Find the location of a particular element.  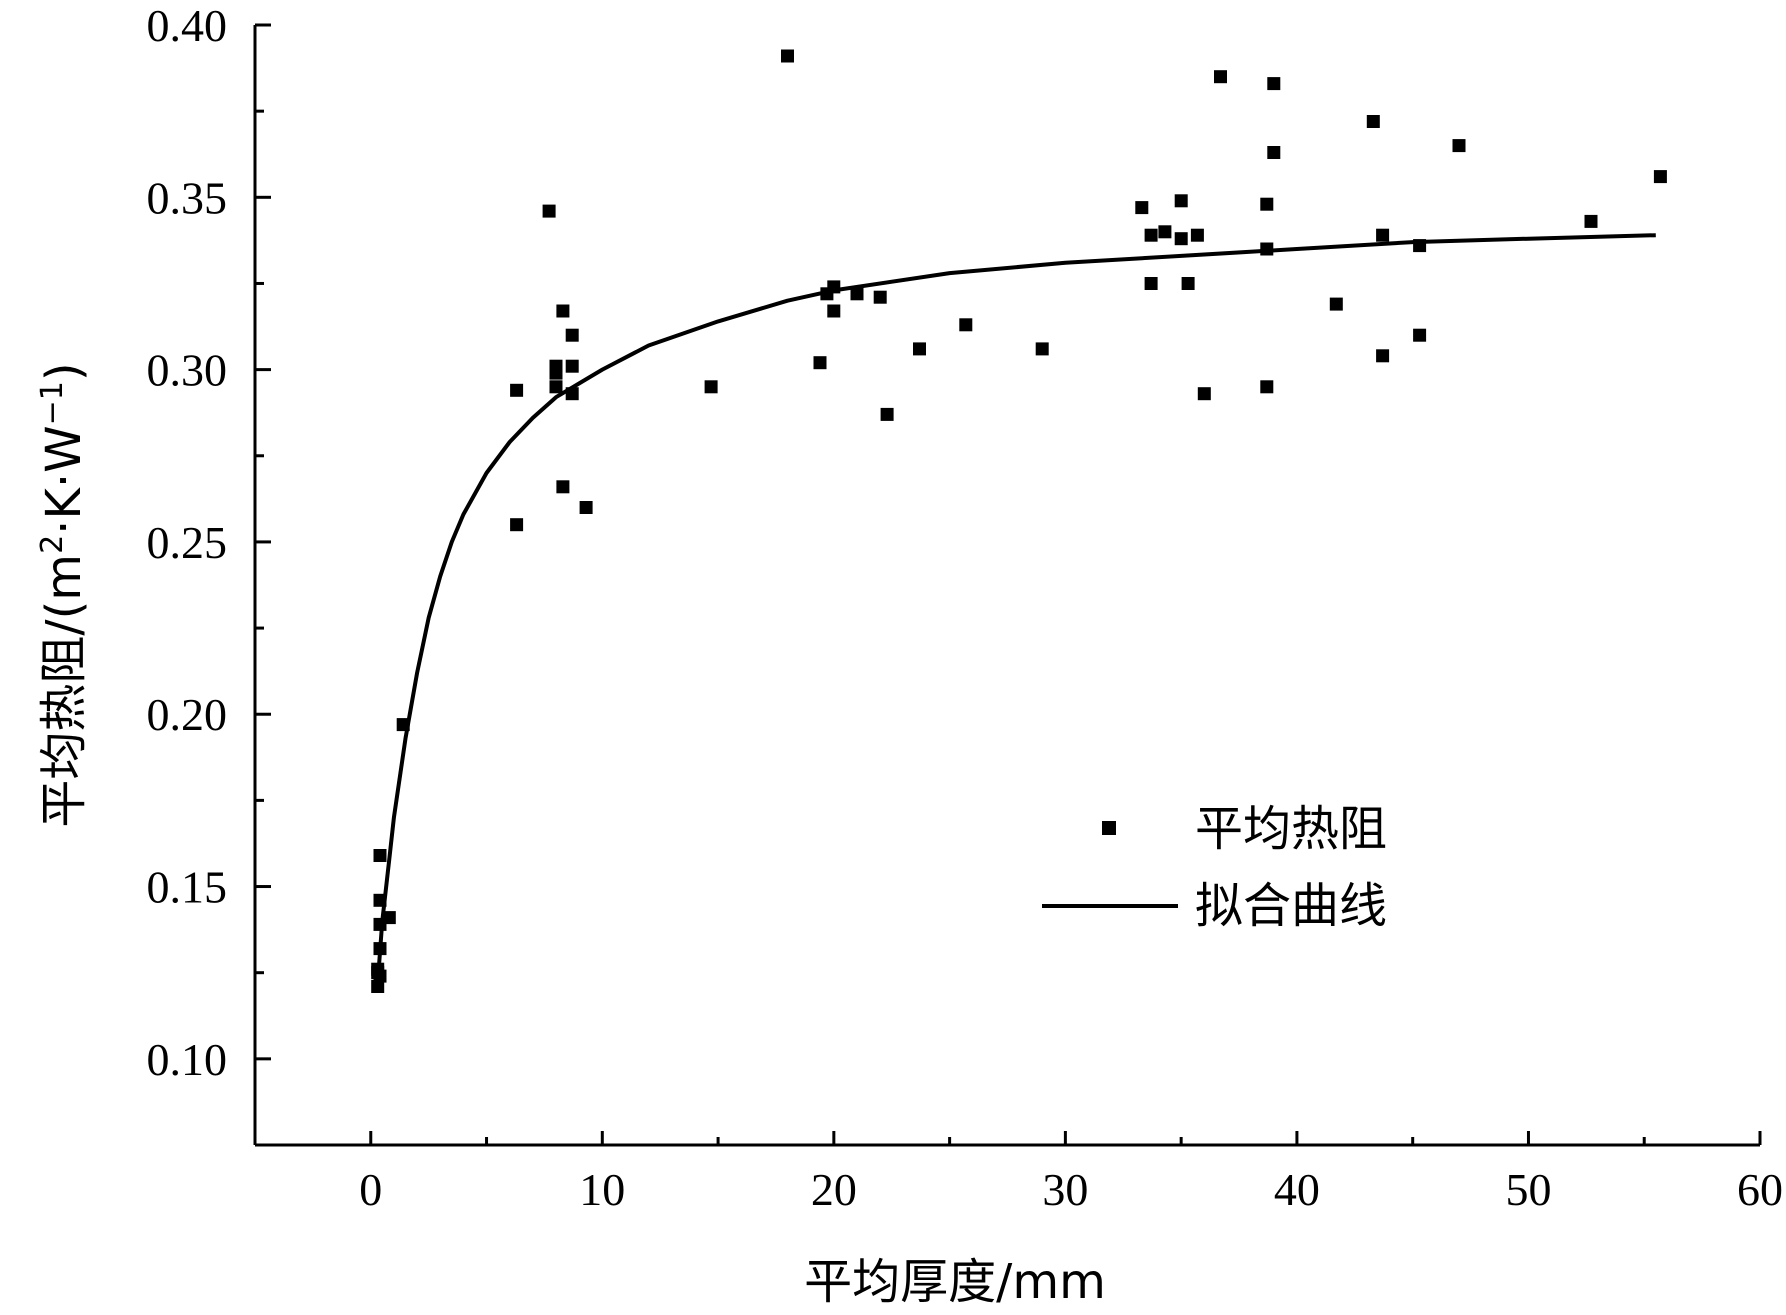

x-tick-label: 60 is located at coordinates (1760, 1189).